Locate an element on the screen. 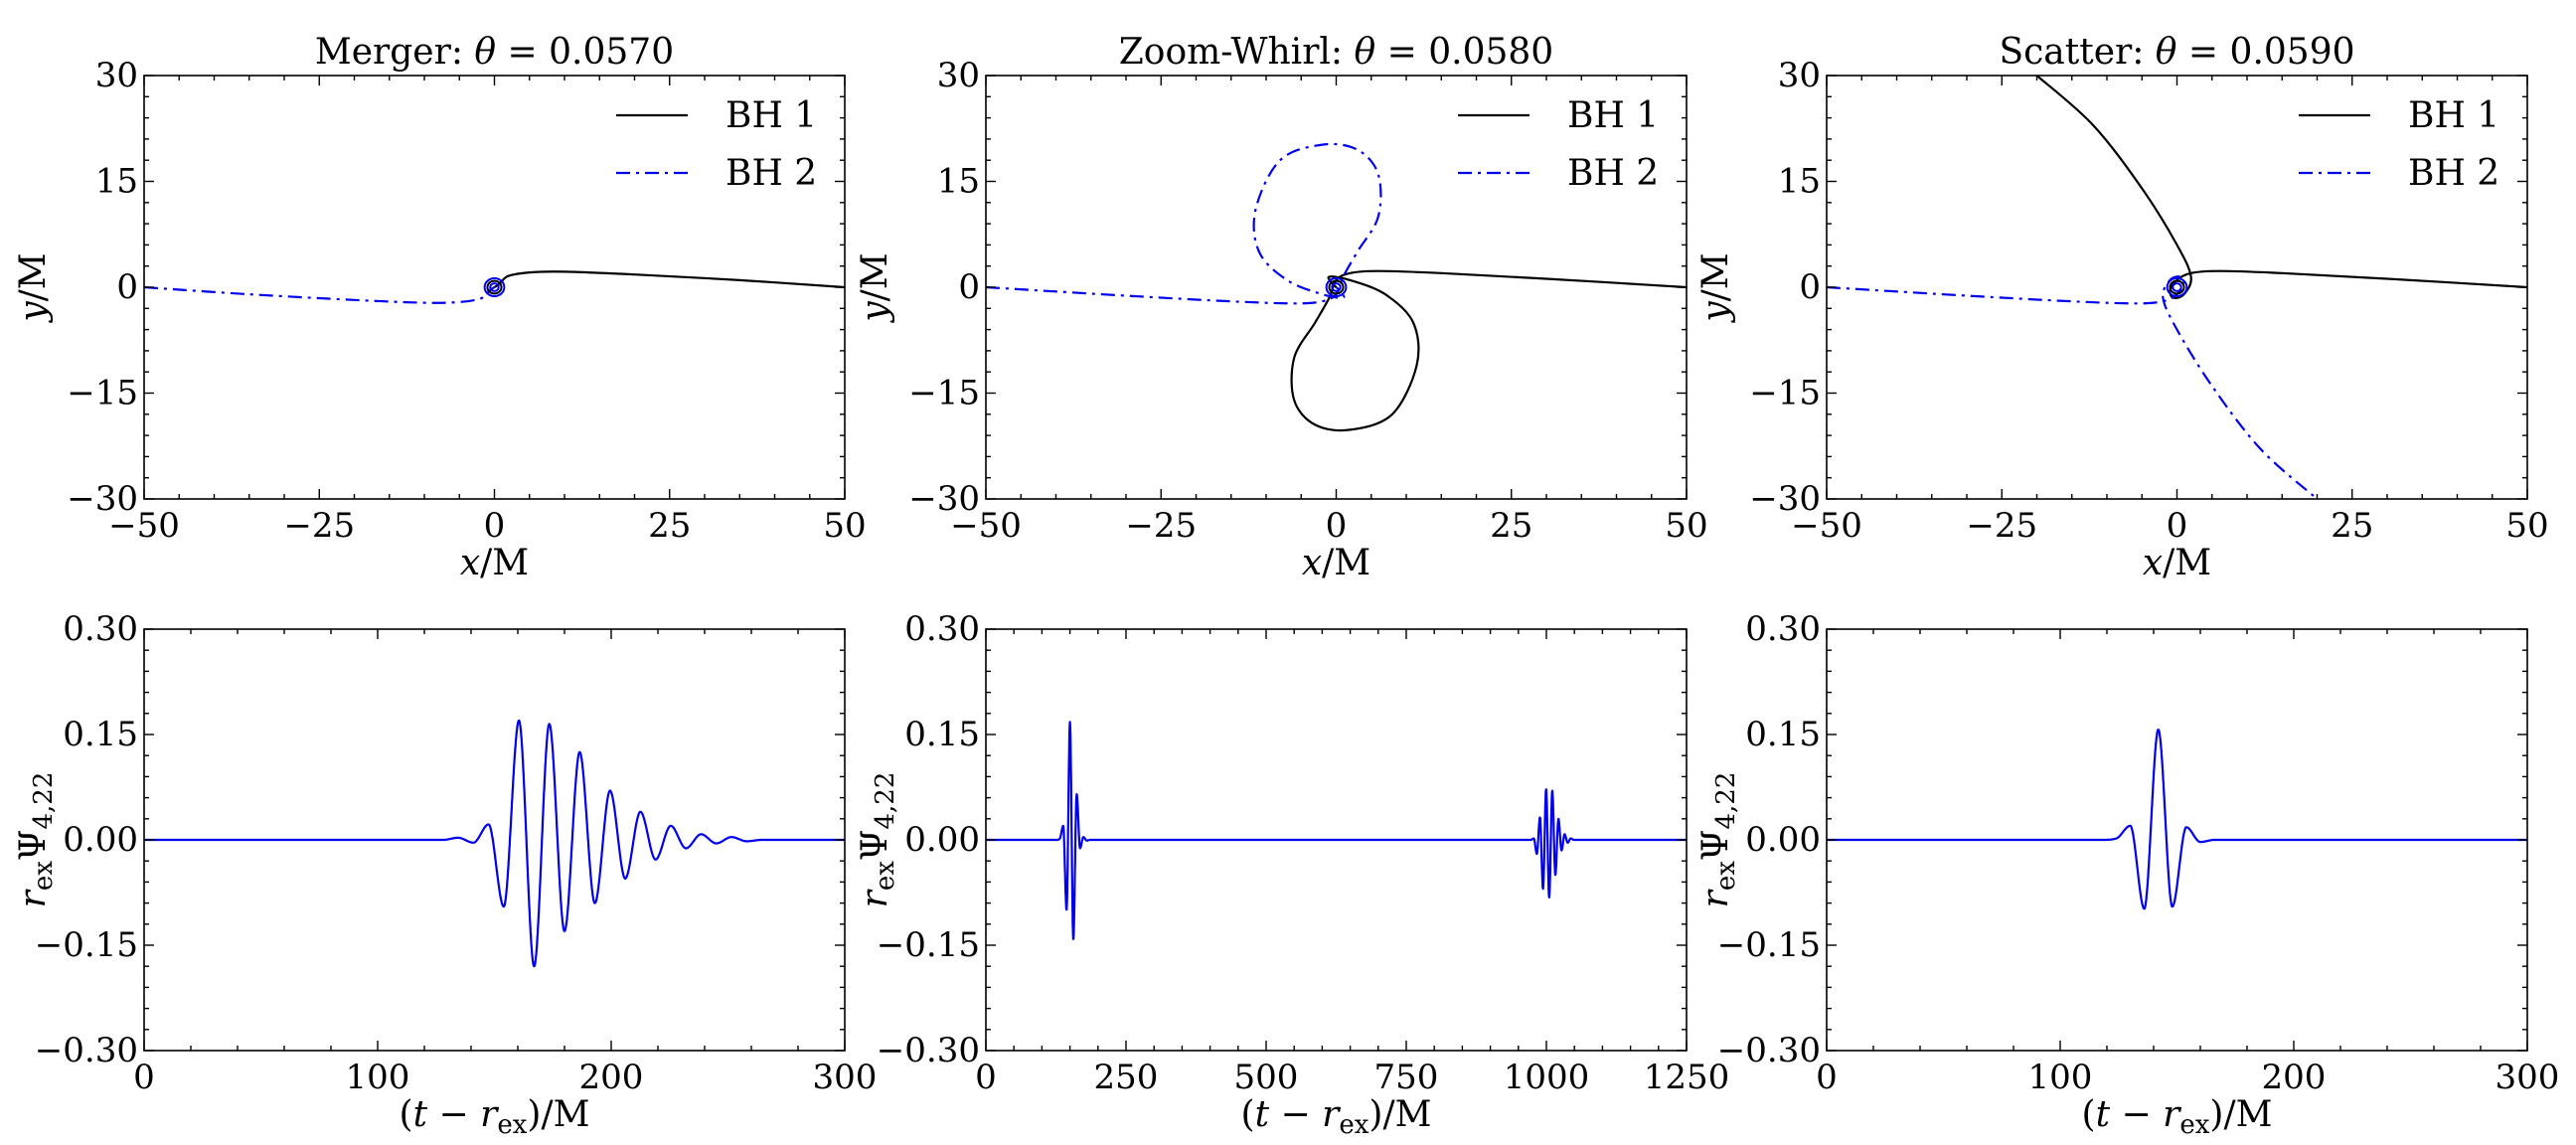 The height and width of the screenshot is (1145, 2576). x-tick-label: 1250 is located at coordinates (1687, 1078).